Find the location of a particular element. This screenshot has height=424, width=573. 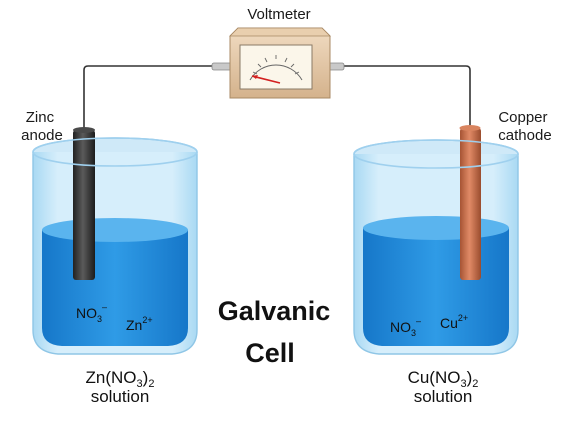

cathode-label: cathode is located at coordinates (524, 135).